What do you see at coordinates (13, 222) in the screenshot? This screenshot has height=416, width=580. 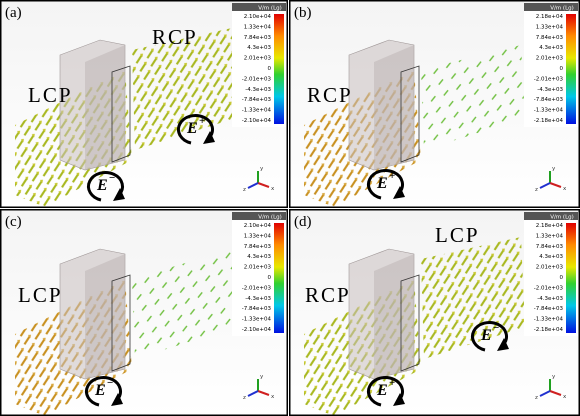 I see `panel-label: (c)` at bounding box center [13, 222].